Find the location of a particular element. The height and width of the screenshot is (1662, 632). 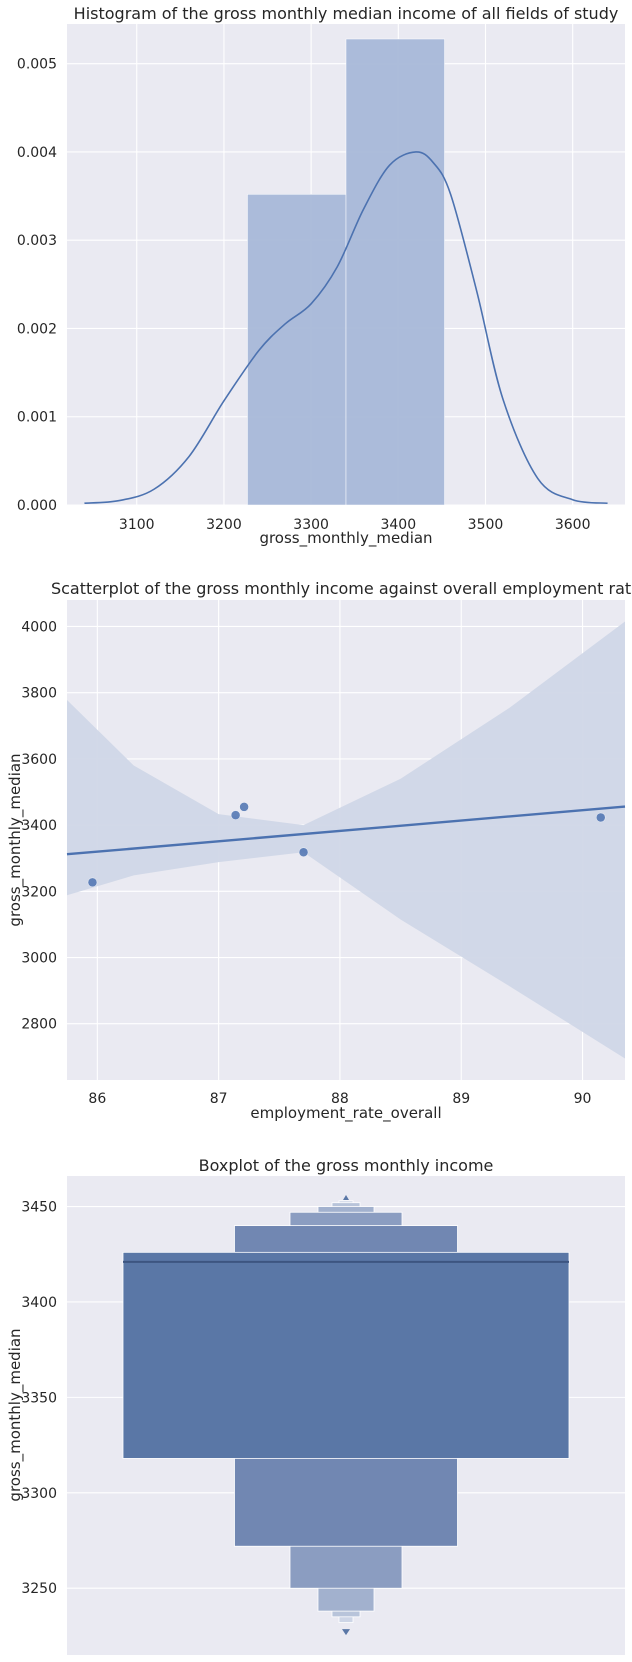

y-tick-label: 0.004 is located at coordinates (37, 153).